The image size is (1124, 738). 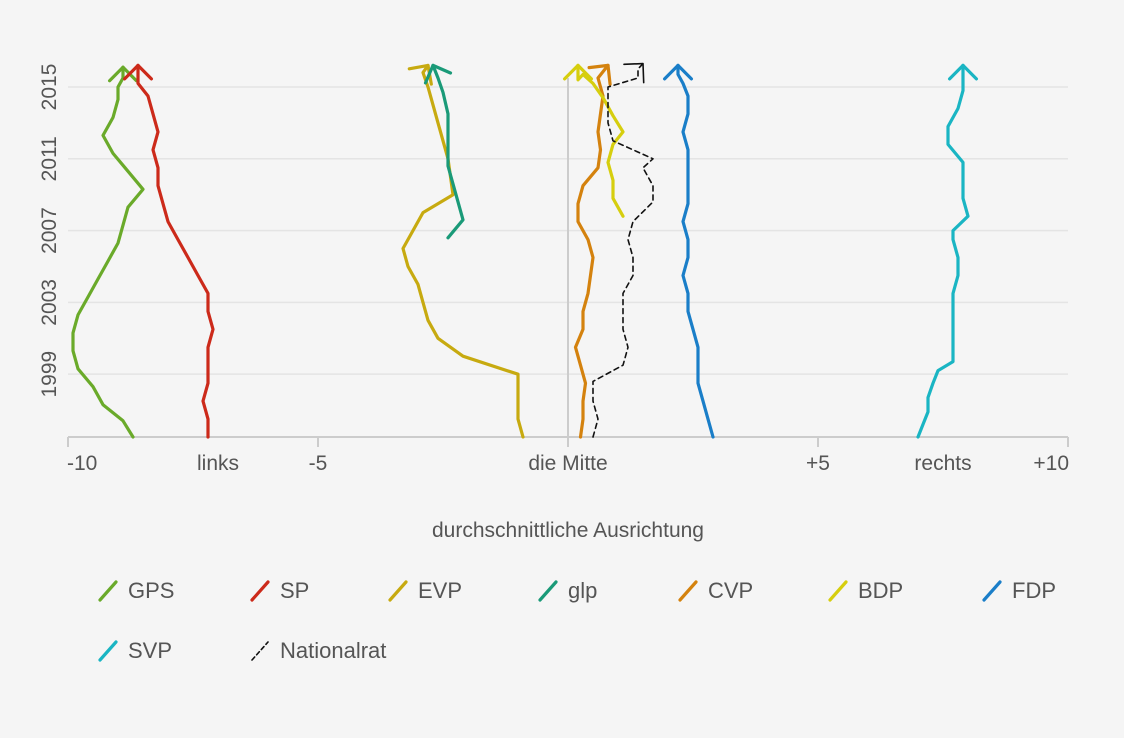 I want to click on legend-label: EVP, so click(x=440, y=590).